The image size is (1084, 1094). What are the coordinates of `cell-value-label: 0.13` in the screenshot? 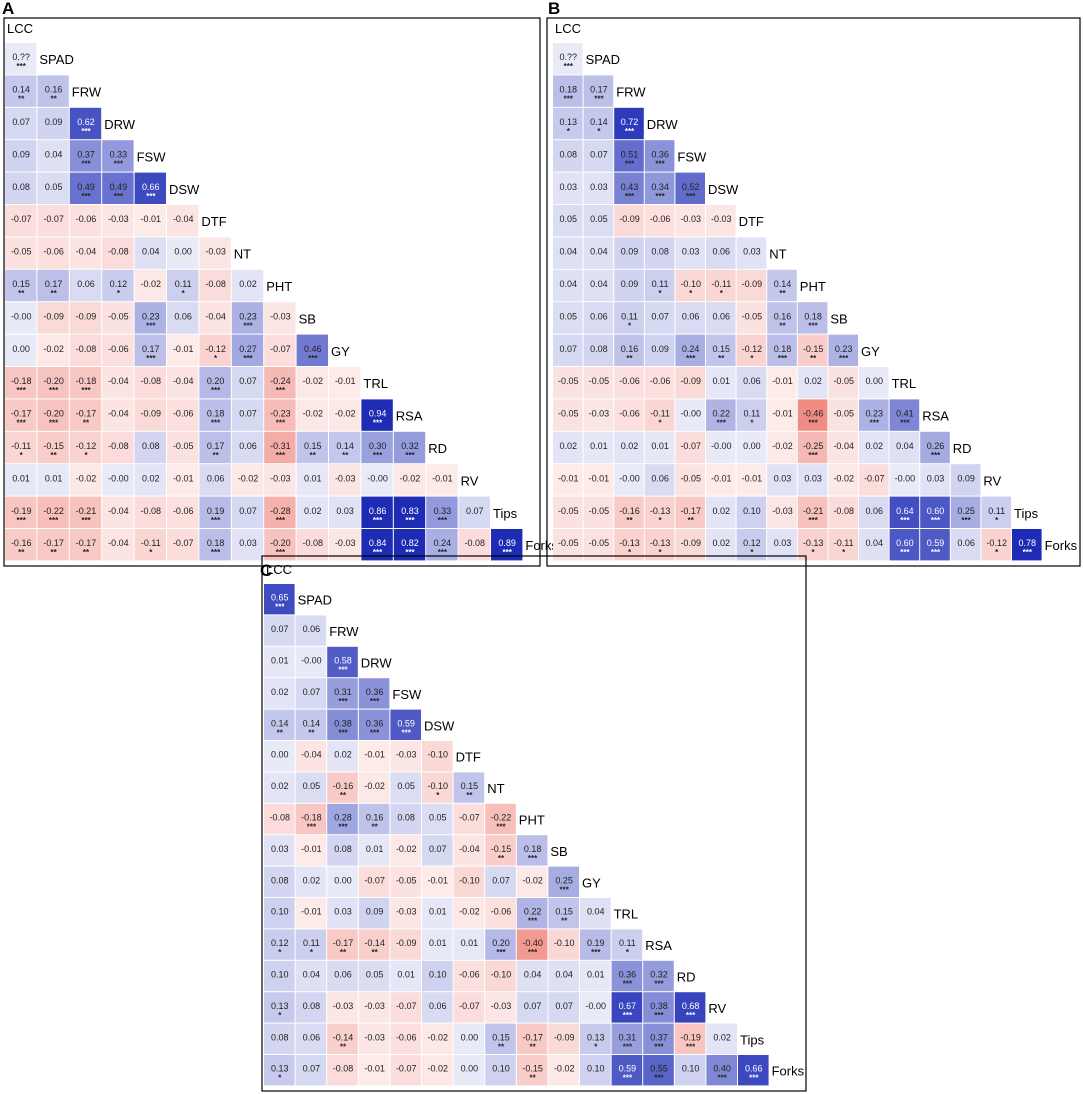 It's located at (280, 1069).